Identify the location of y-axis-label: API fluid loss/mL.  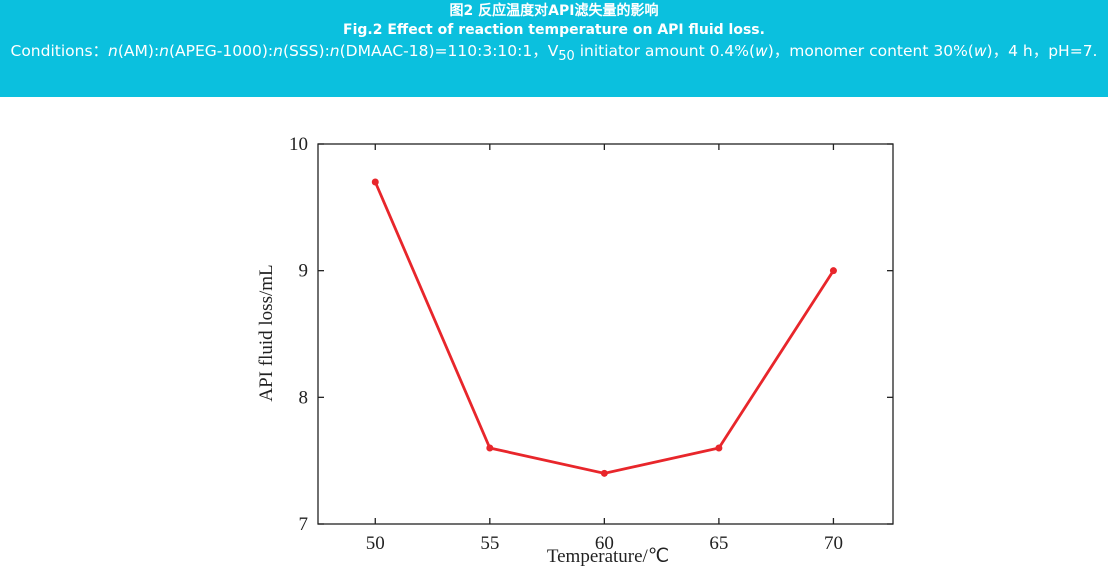
(266, 332).